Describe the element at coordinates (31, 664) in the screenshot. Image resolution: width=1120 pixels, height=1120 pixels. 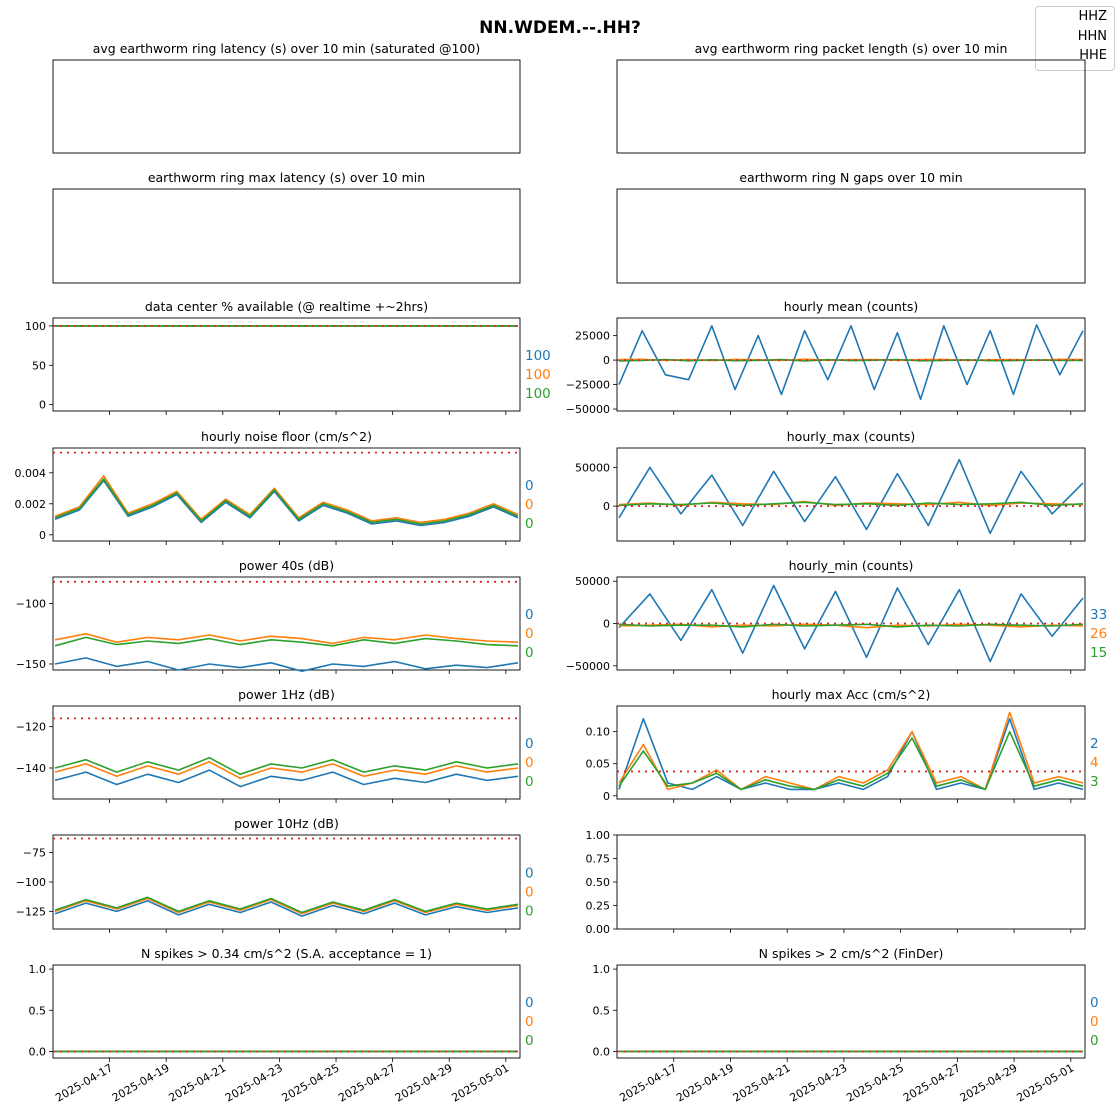
I see `power-40s-ytick-label: −150` at that location.